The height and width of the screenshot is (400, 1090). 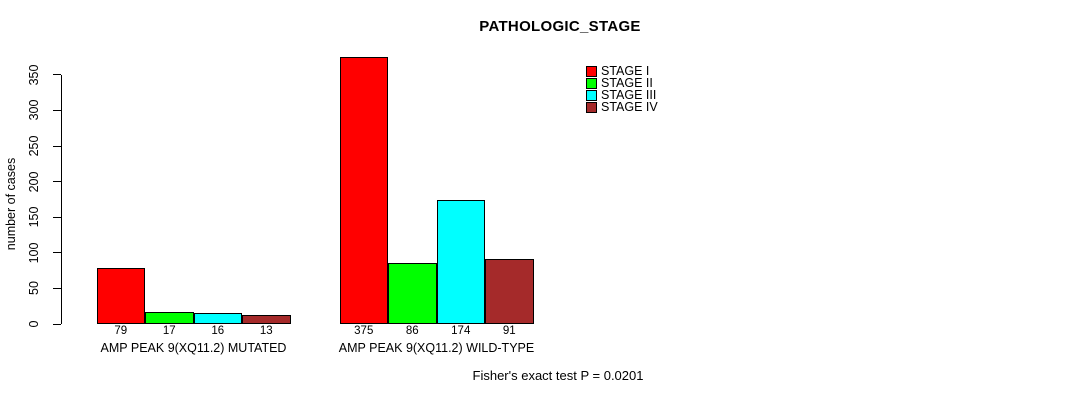 What do you see at coordinates (629, 95) in the screenshot?
I see `legend-label: STAGE III` at bounding box center [629, 95].